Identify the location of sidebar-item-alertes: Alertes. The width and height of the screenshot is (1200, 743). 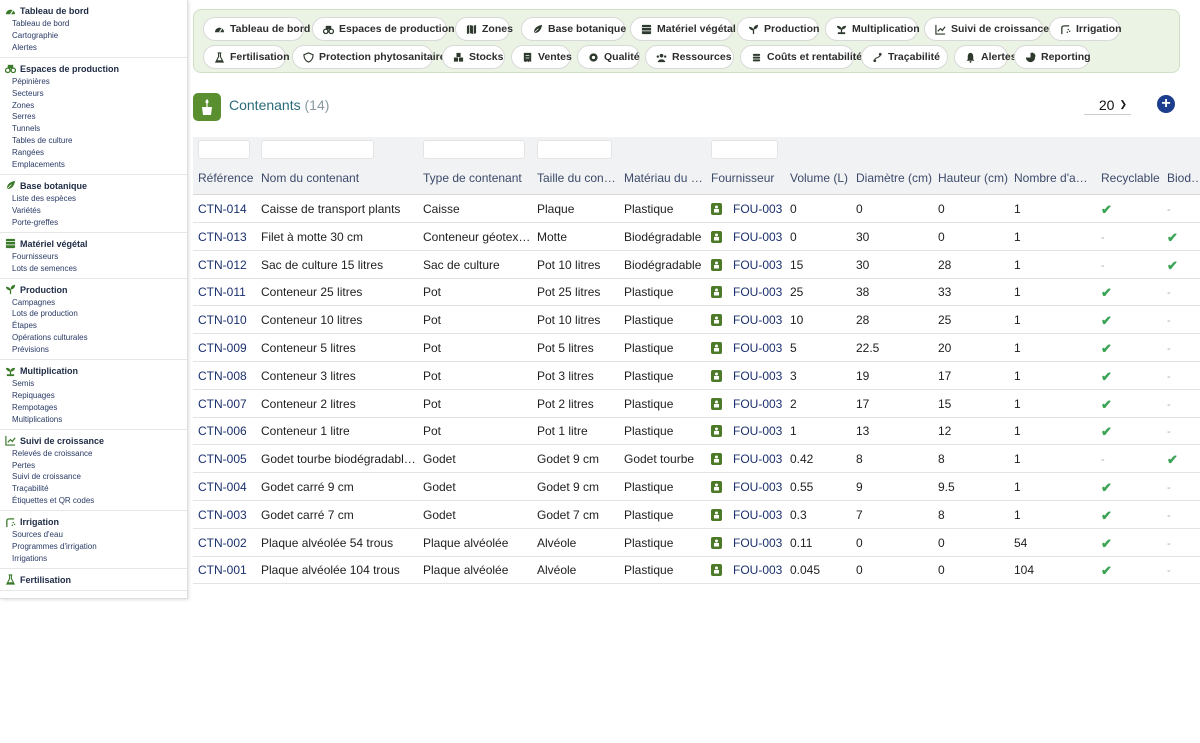
(24, 47).